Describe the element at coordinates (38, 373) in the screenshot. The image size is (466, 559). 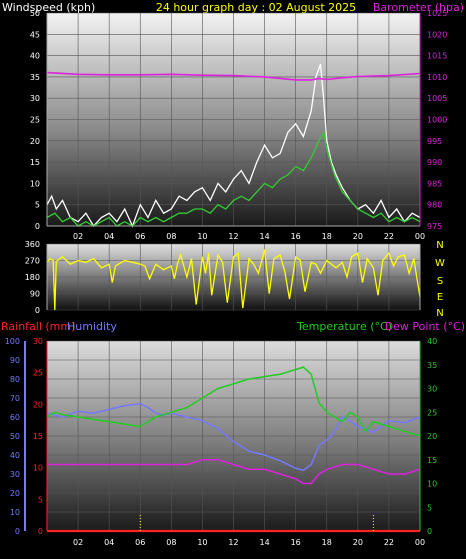
I see `rainfall-y-tick-label: 25` at that location.